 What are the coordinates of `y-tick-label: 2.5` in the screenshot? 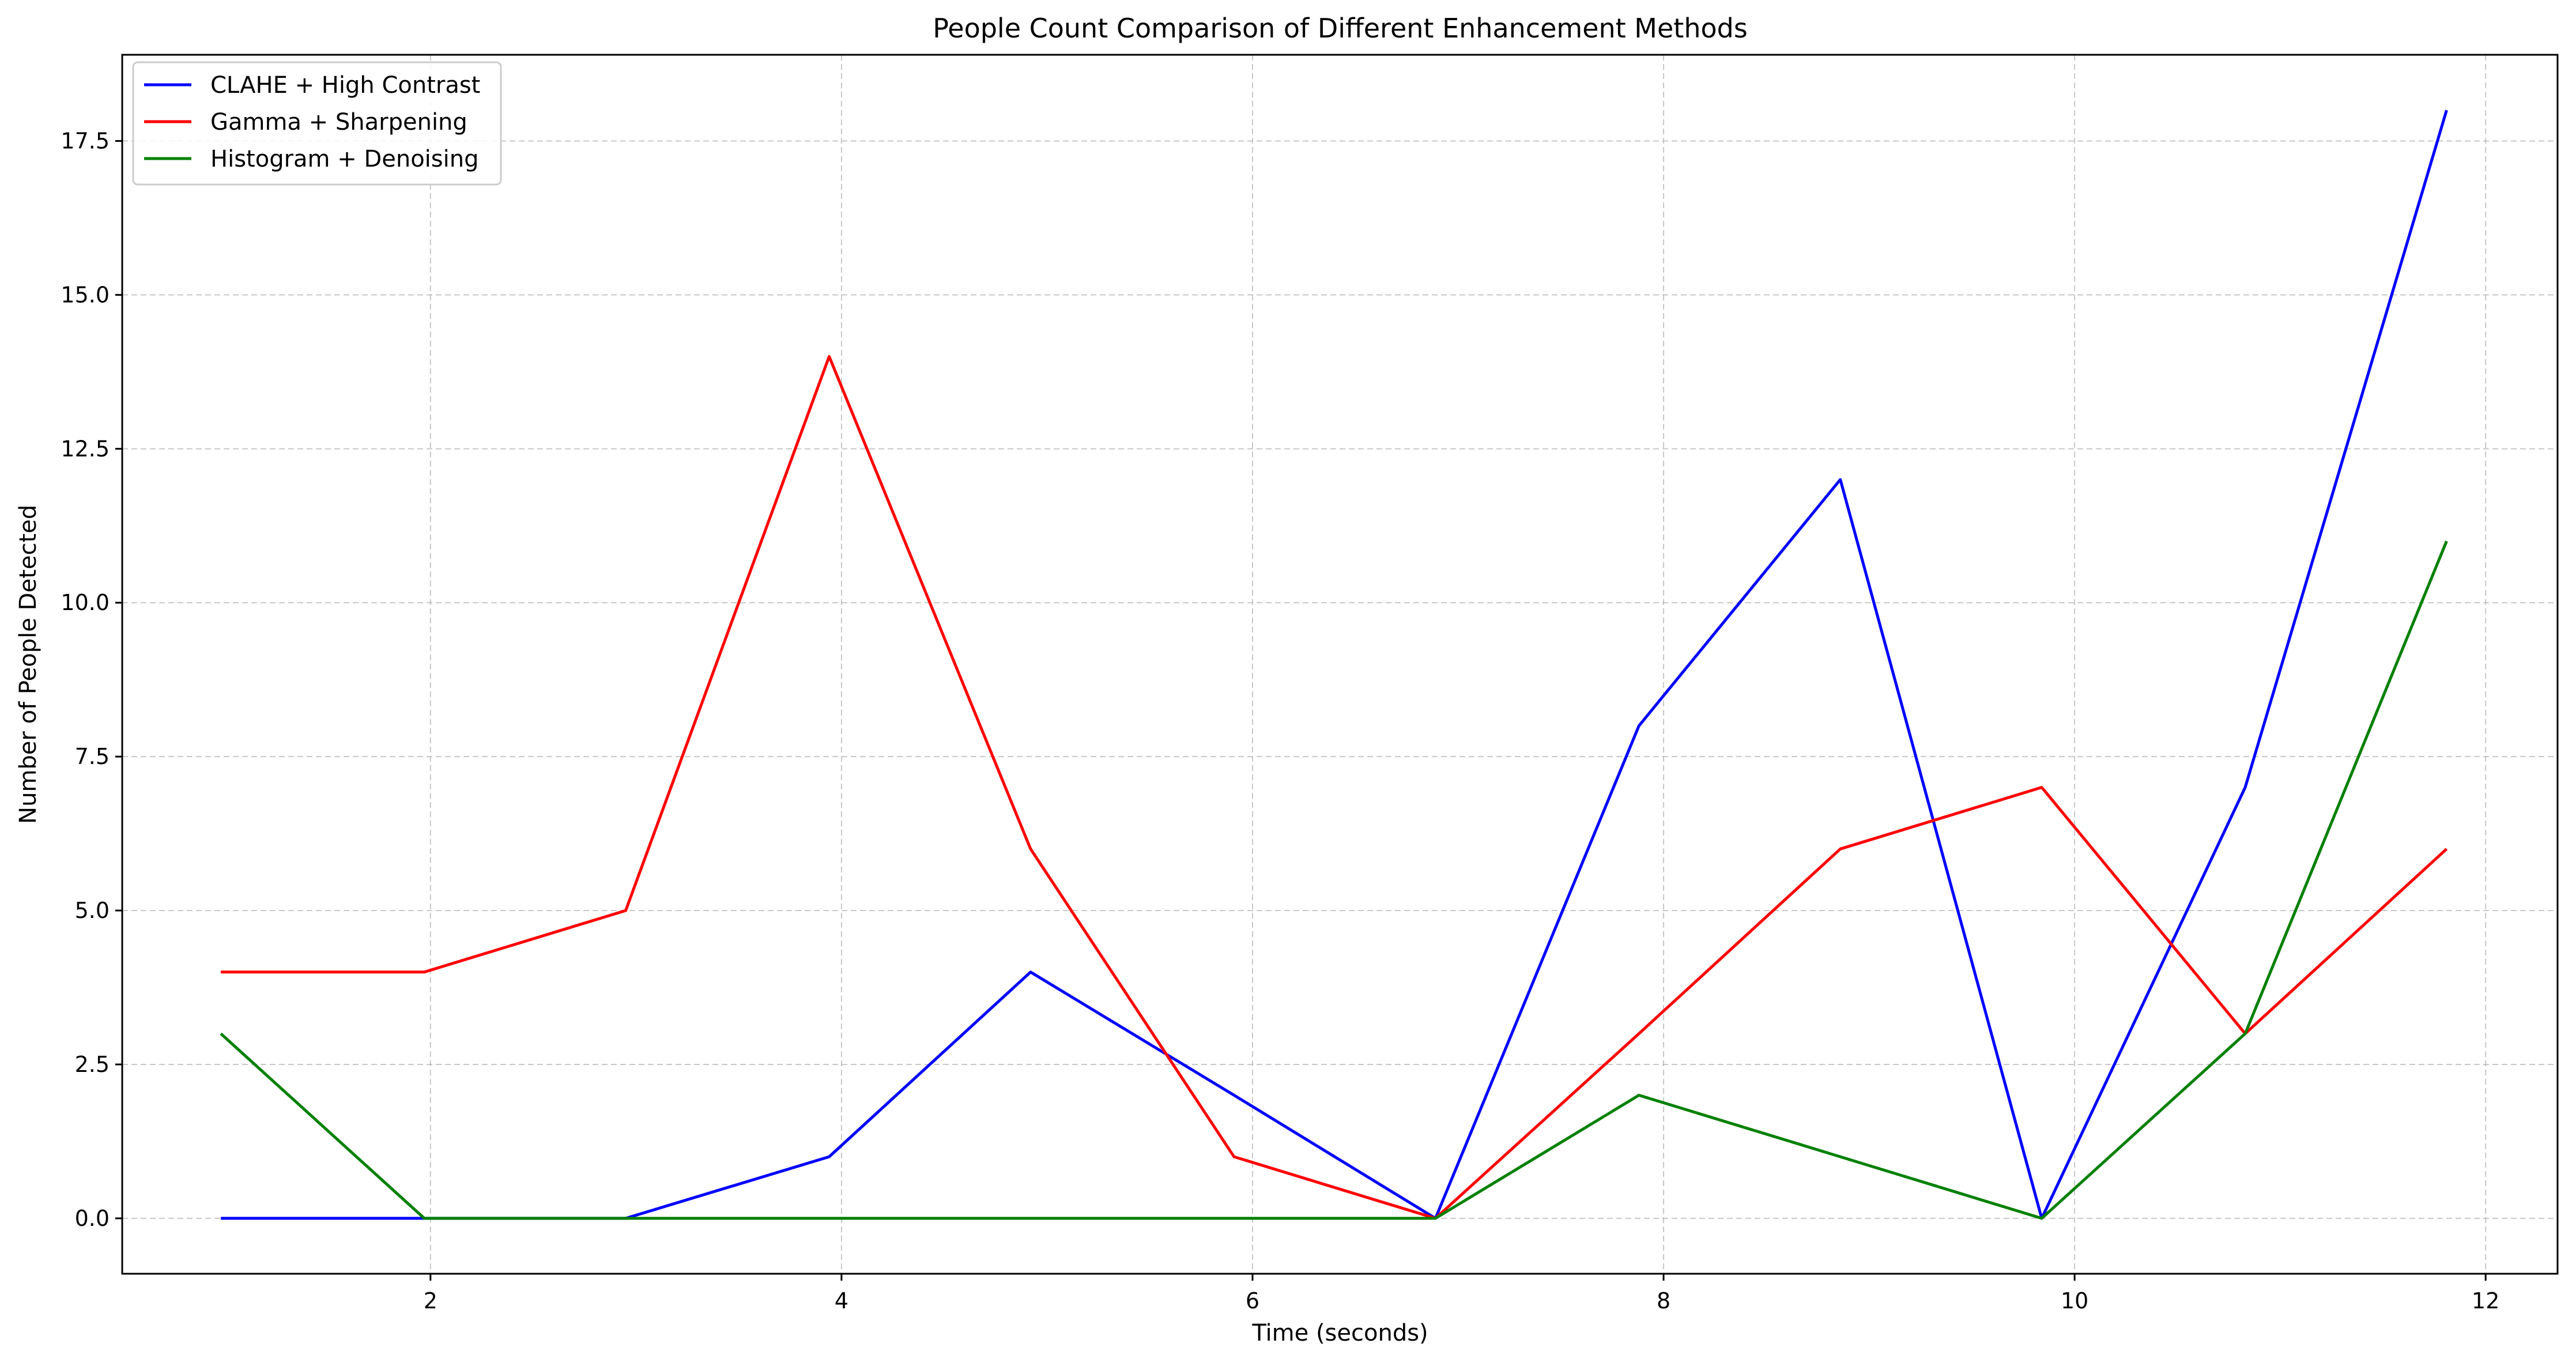 It's located at (92, 1064).